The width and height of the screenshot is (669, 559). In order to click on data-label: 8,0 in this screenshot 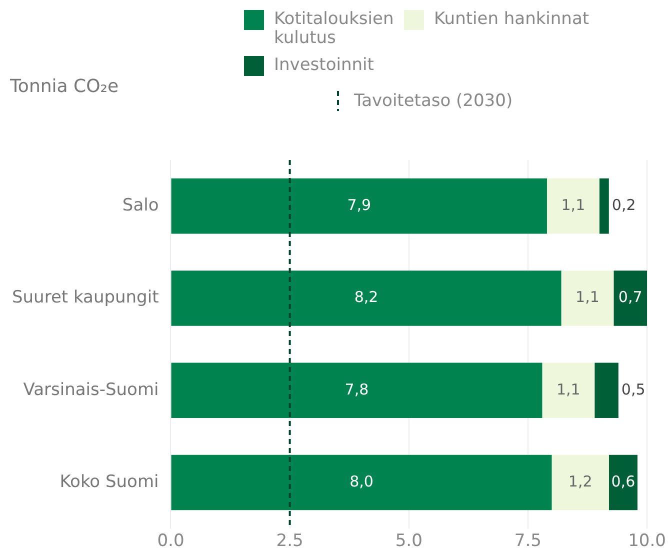, I will do `click(362, 481)`.